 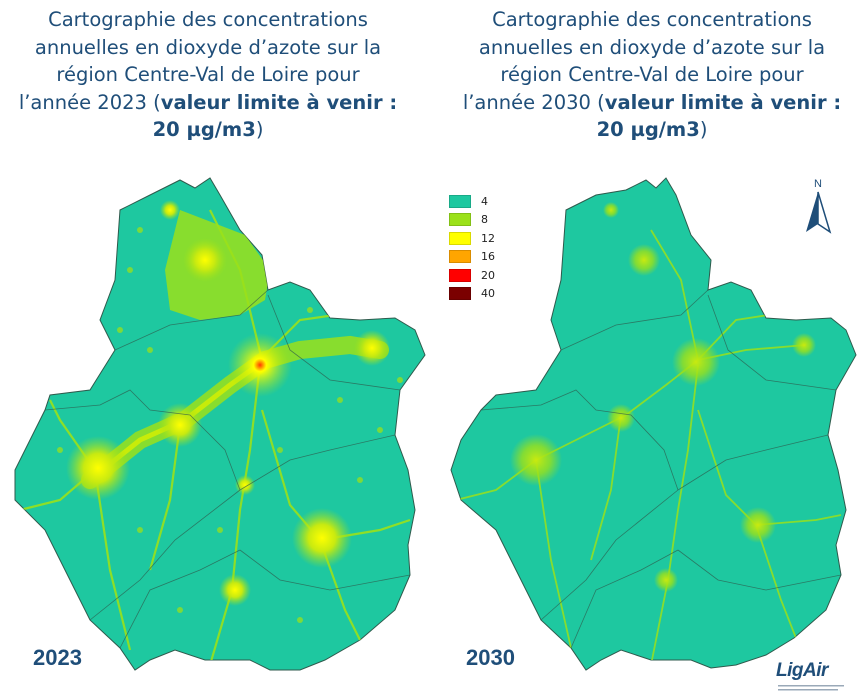 What do you see at coordinates (89, 102) in the screenshot?
I see `title-prefix: l’année 2023 (` at bounding box center [89, 102].